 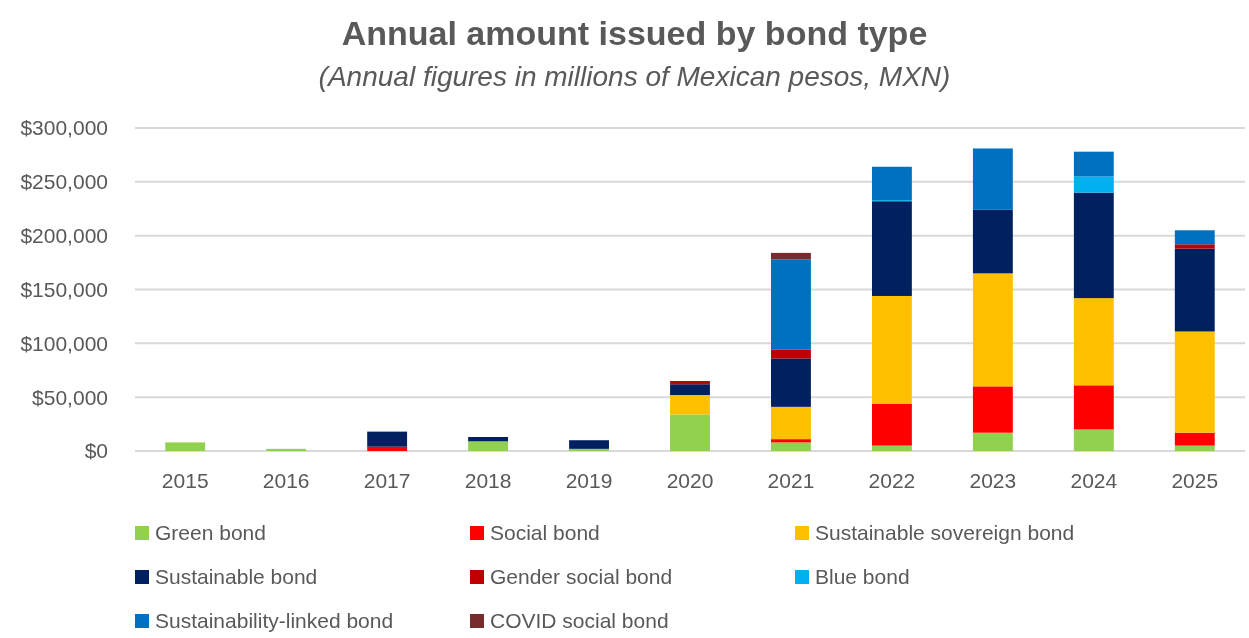 What do you see at coordinates (274, 621) in the screenshot?
I see `legend-label: Sustainability-linked bond` at bounding box center [274, 621].